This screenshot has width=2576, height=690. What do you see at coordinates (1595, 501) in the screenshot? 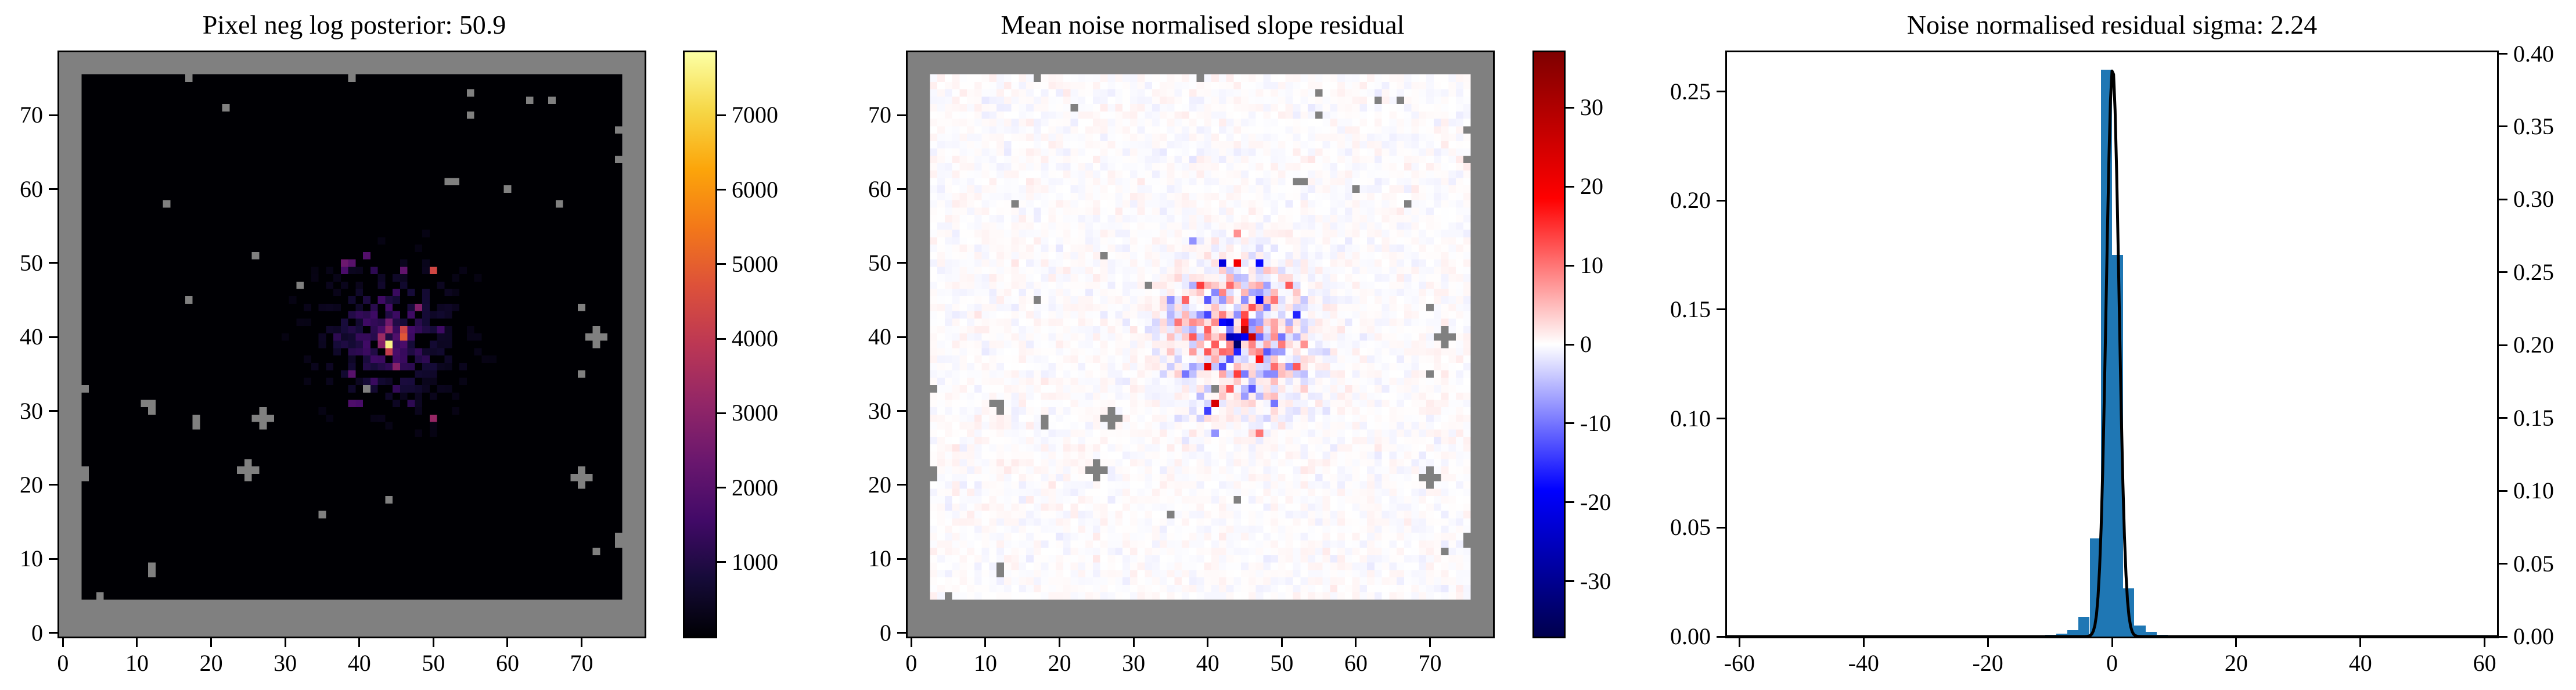
I see `y-tick-label: -20` at bounding box center [1595, 501].